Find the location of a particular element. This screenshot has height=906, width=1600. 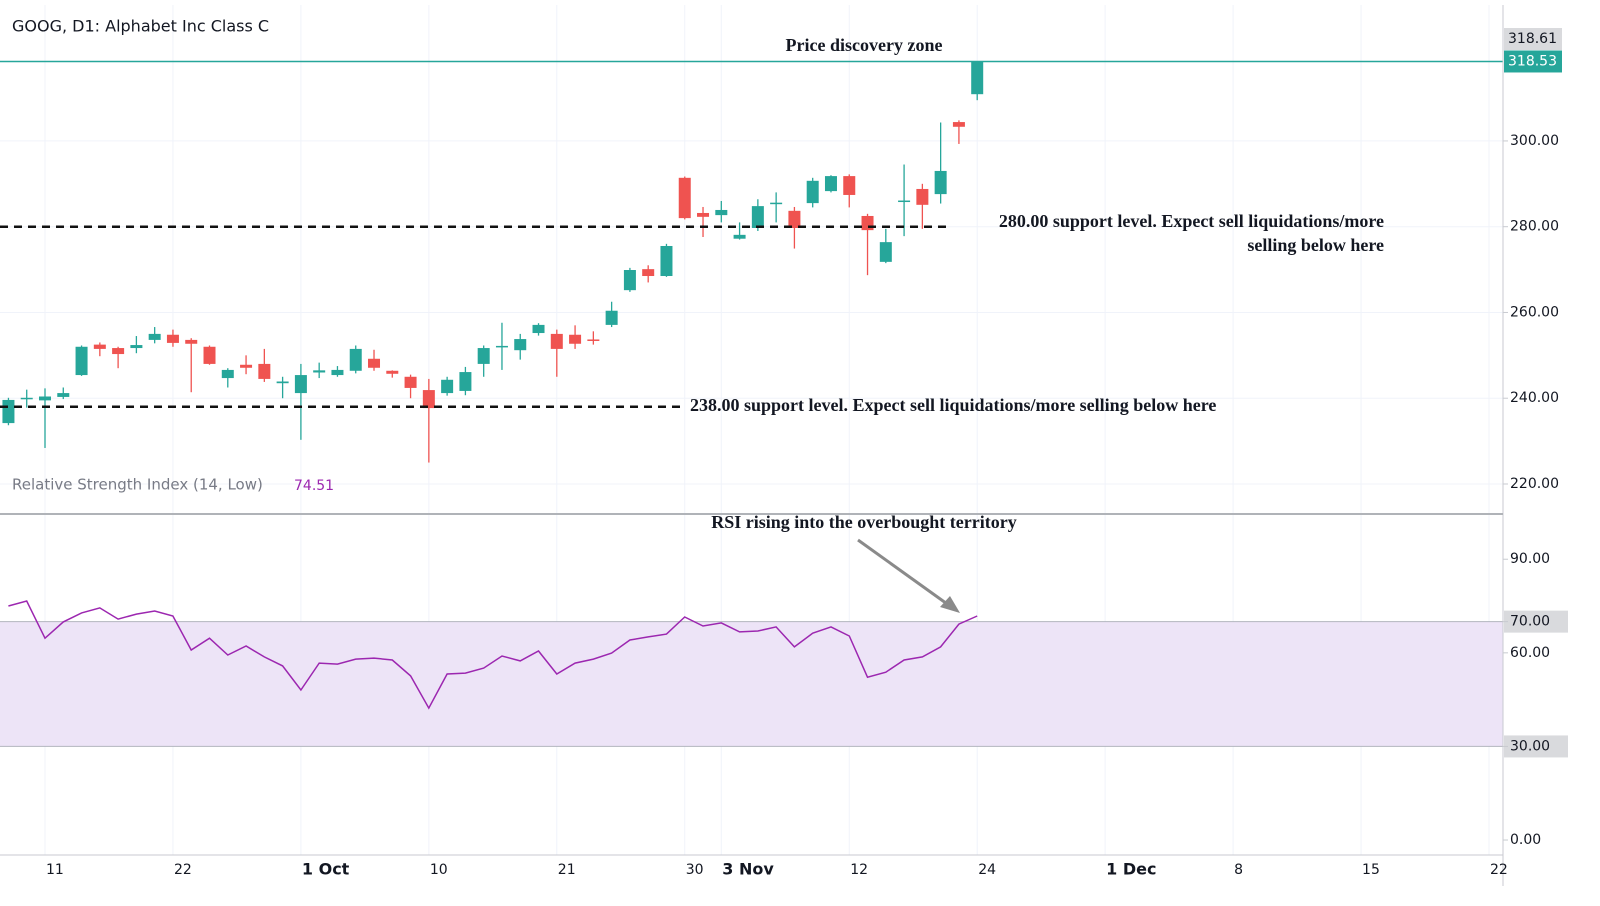

x-tick-label: 24 is located at coordinates (987, 870).